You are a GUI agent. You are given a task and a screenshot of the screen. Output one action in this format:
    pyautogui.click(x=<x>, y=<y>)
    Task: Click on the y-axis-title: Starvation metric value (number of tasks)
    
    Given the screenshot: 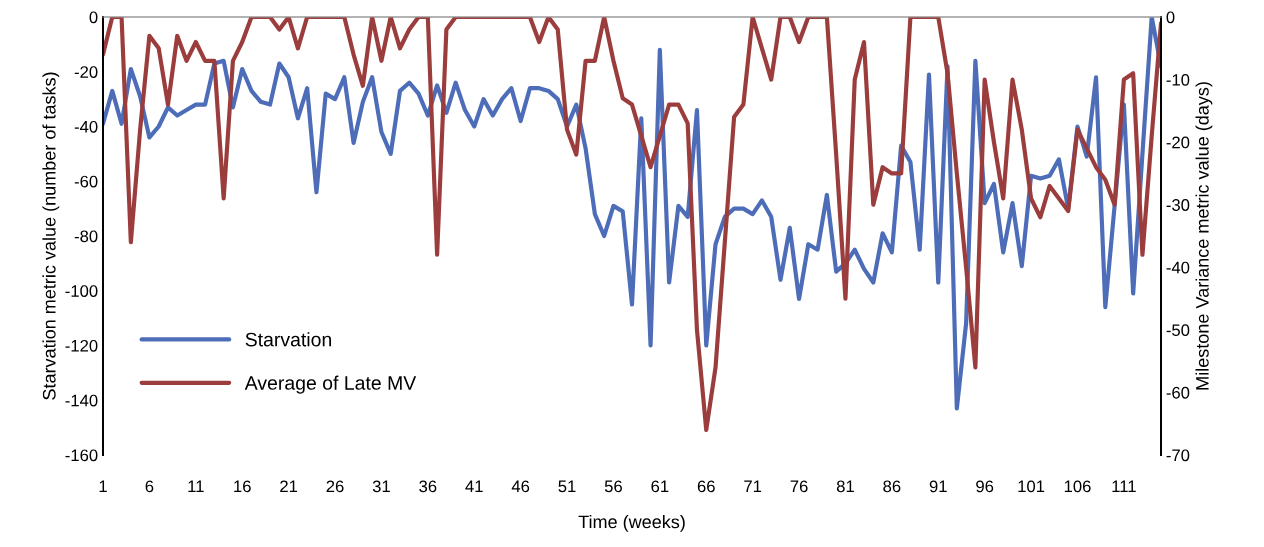 What is the action you would take?
    pyautogui.click(x=51, y=236)
    